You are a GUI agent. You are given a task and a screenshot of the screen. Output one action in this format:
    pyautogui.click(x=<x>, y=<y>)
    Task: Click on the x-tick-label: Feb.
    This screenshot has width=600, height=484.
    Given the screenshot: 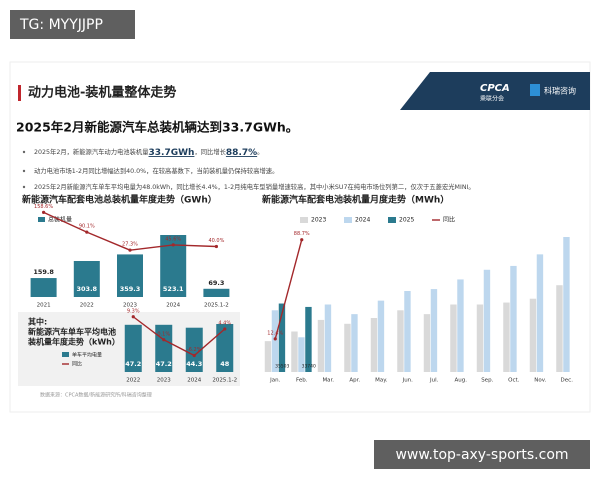 What is the action you would take?
    pyautogui.click(x=302, y=381)
    